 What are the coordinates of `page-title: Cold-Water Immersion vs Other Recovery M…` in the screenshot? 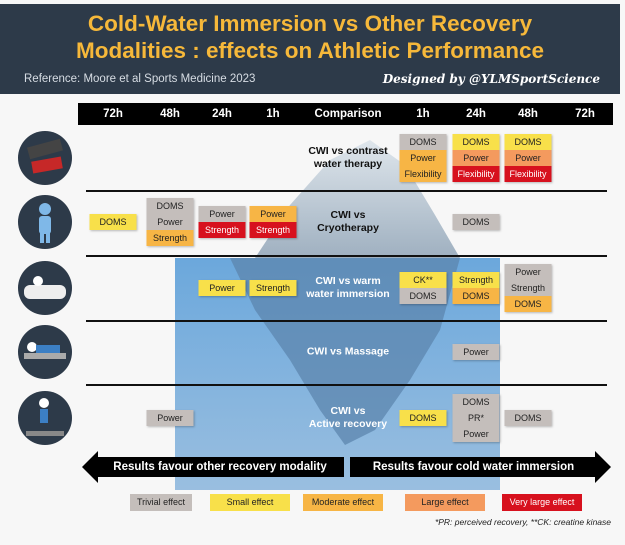 It's located at (310, 37).